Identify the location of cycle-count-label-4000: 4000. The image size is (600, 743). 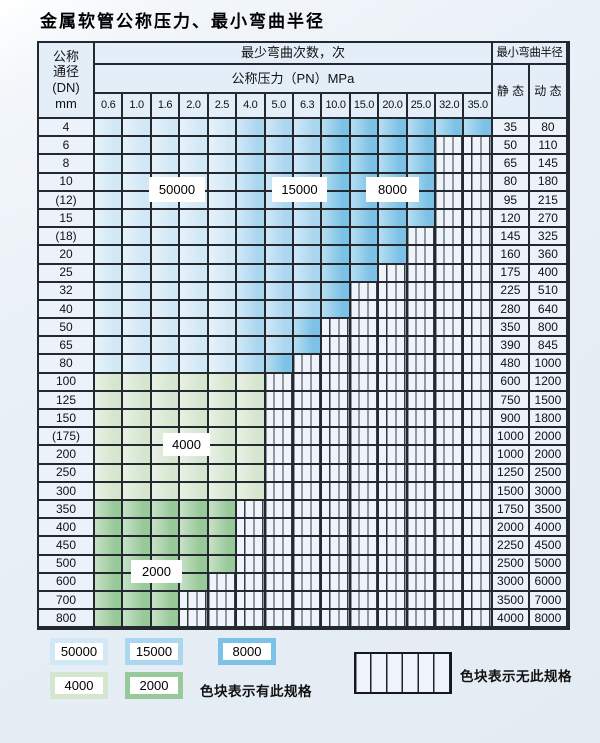
(186, 444).